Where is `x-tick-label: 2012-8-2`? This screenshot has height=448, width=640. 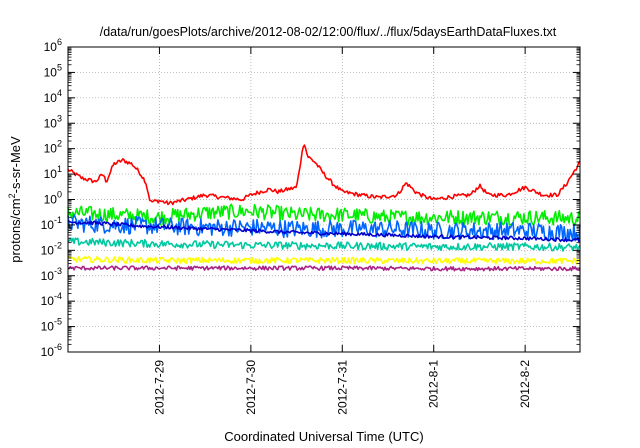
x-tick-label: 2012-8-2 is located at coordinates (525, 384).